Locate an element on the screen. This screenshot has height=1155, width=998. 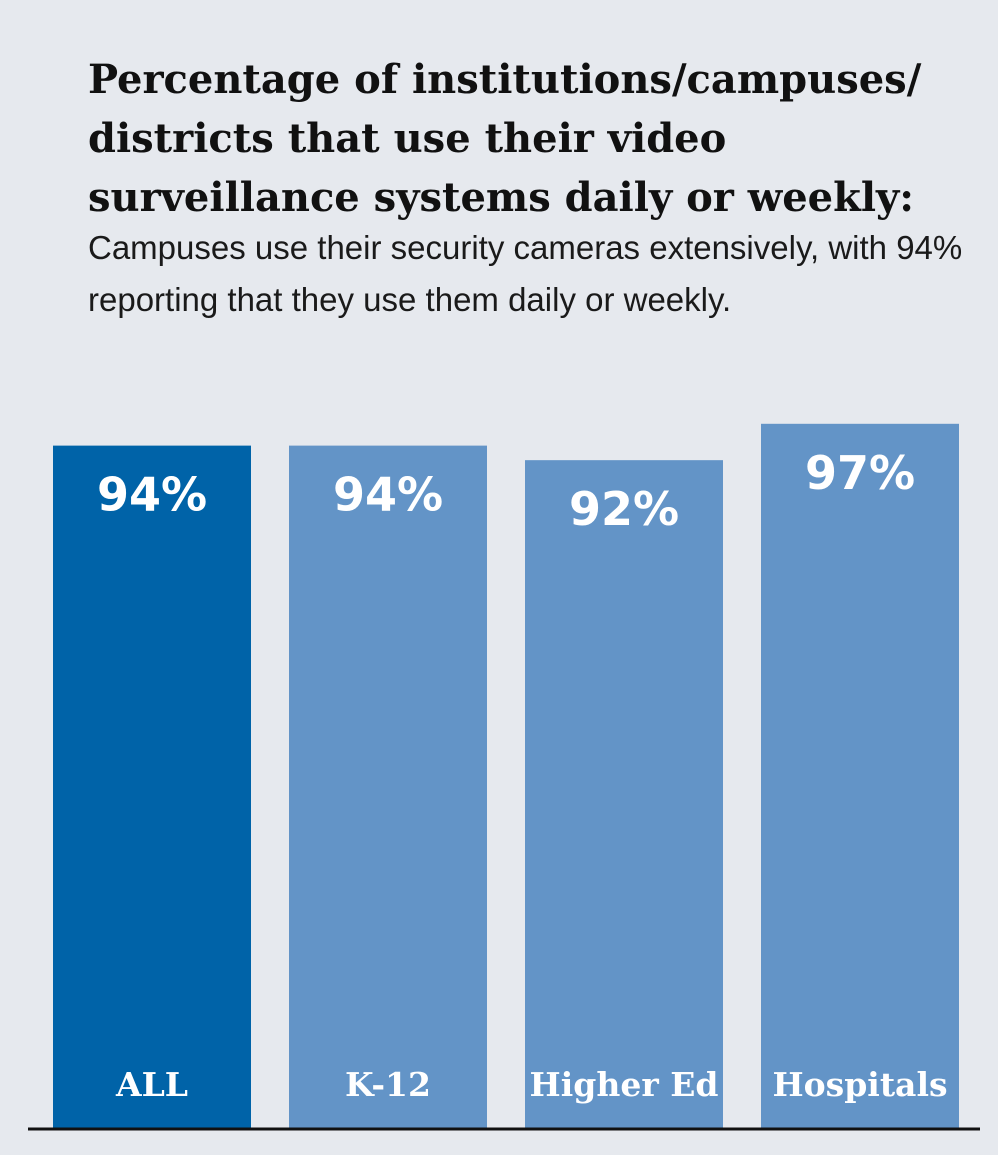
value-label-all: 94% is located at coordinates (152, 495).